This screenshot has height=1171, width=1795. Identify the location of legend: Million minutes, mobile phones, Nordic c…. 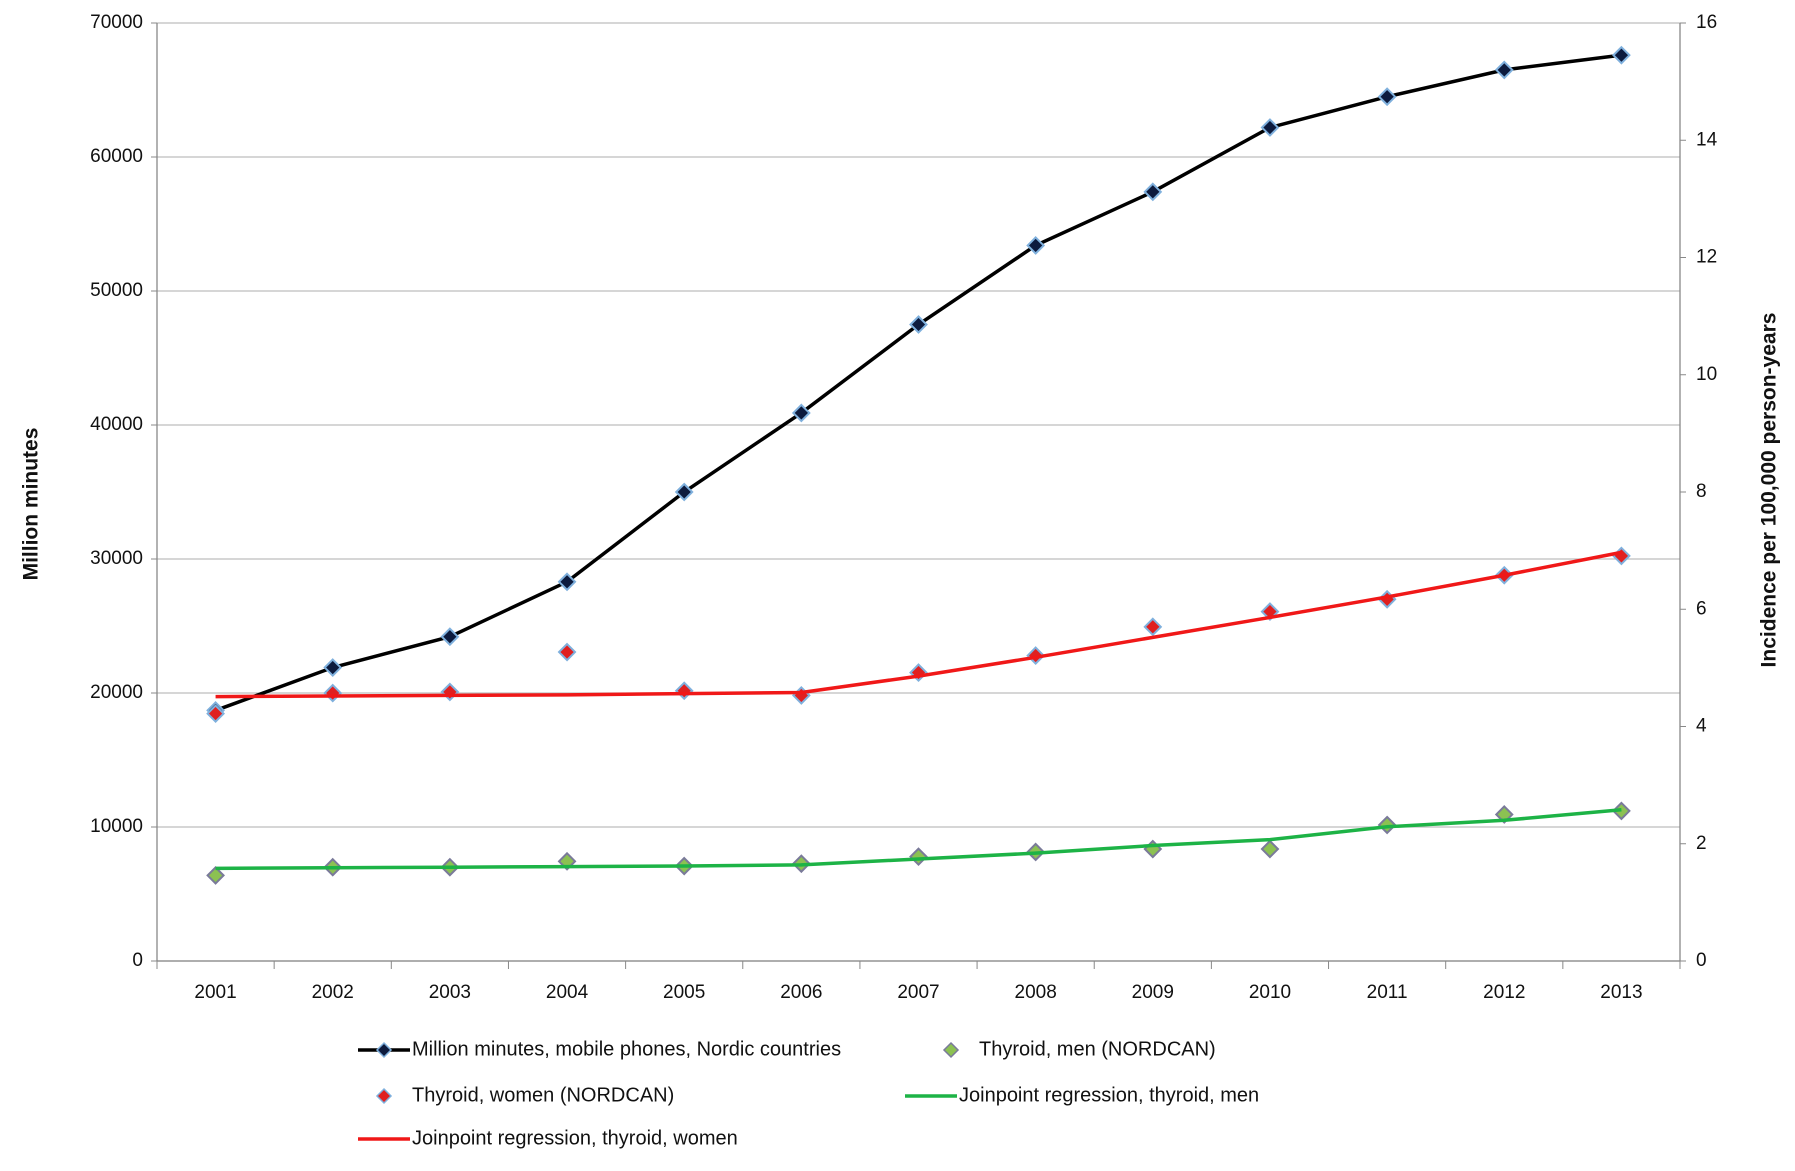
(808, 1093).